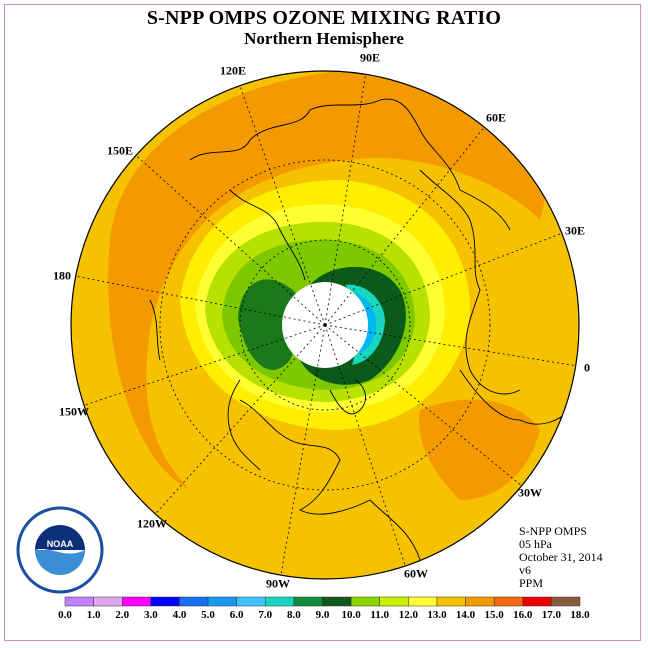 The width and height of the screenshot is (648, 648). Describe the element at coordinates (265, 615) in the screenshot. I see `colorbar-tick-label: 7.0` at that location.